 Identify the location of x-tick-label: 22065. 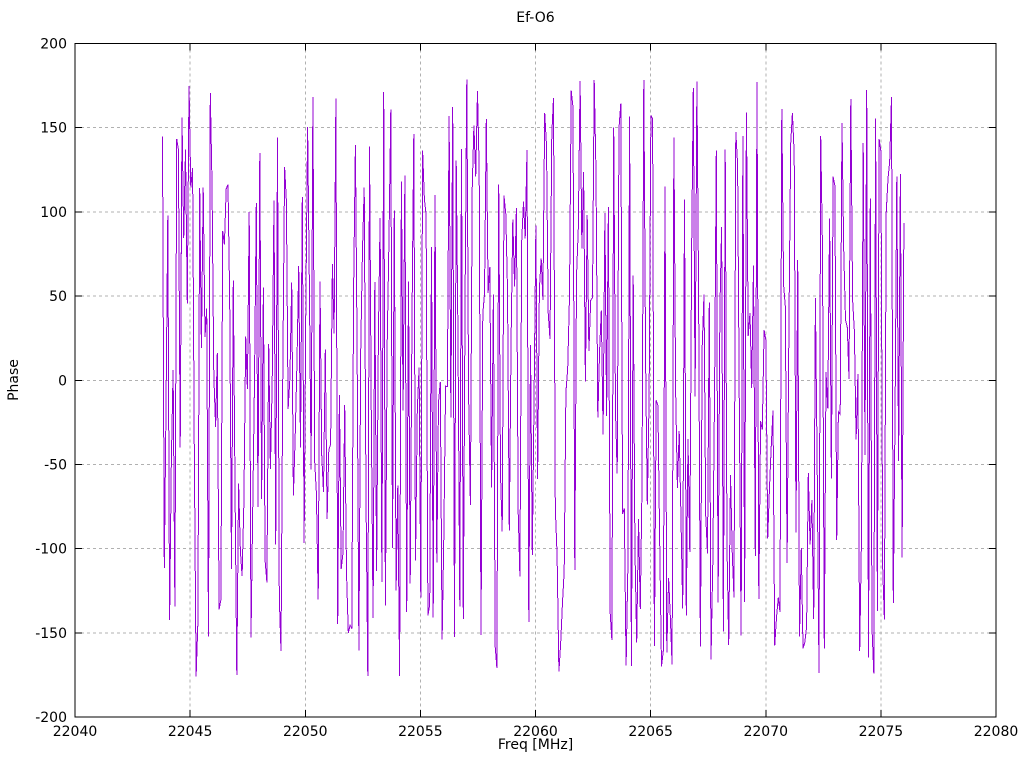
(650, 732).